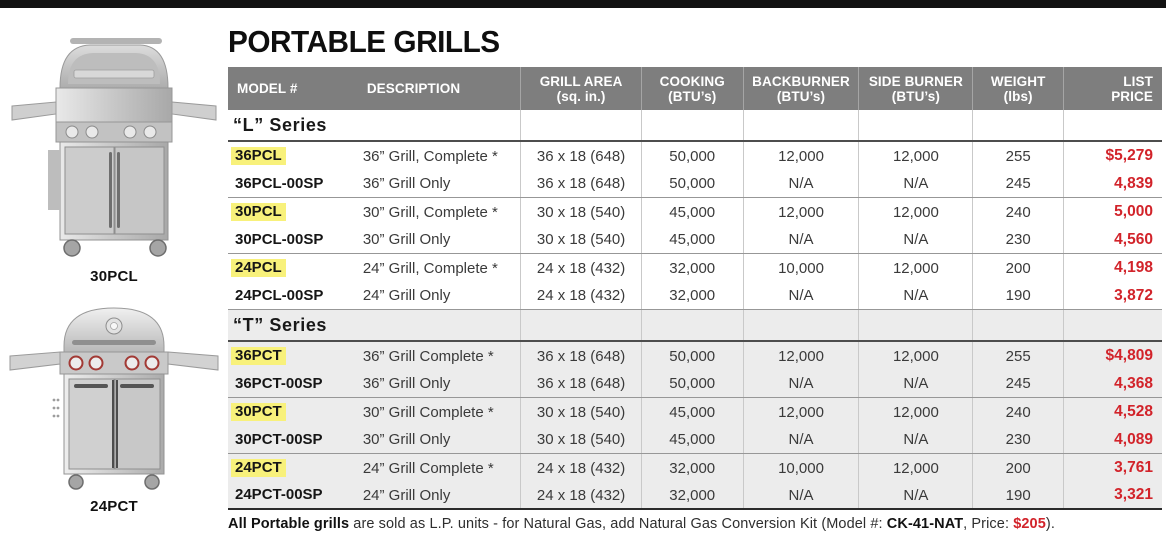  What do you see at coordinates (258, 412) in the screenshot?
I see `model-number: 30PCT` at bounding box center [258, 412].